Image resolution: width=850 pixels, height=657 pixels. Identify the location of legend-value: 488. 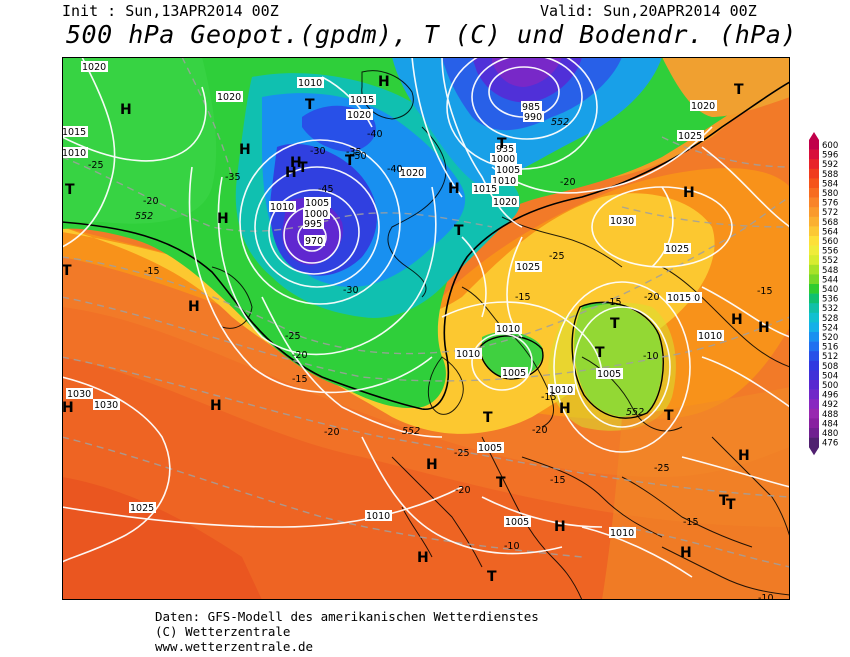
(830, 415).